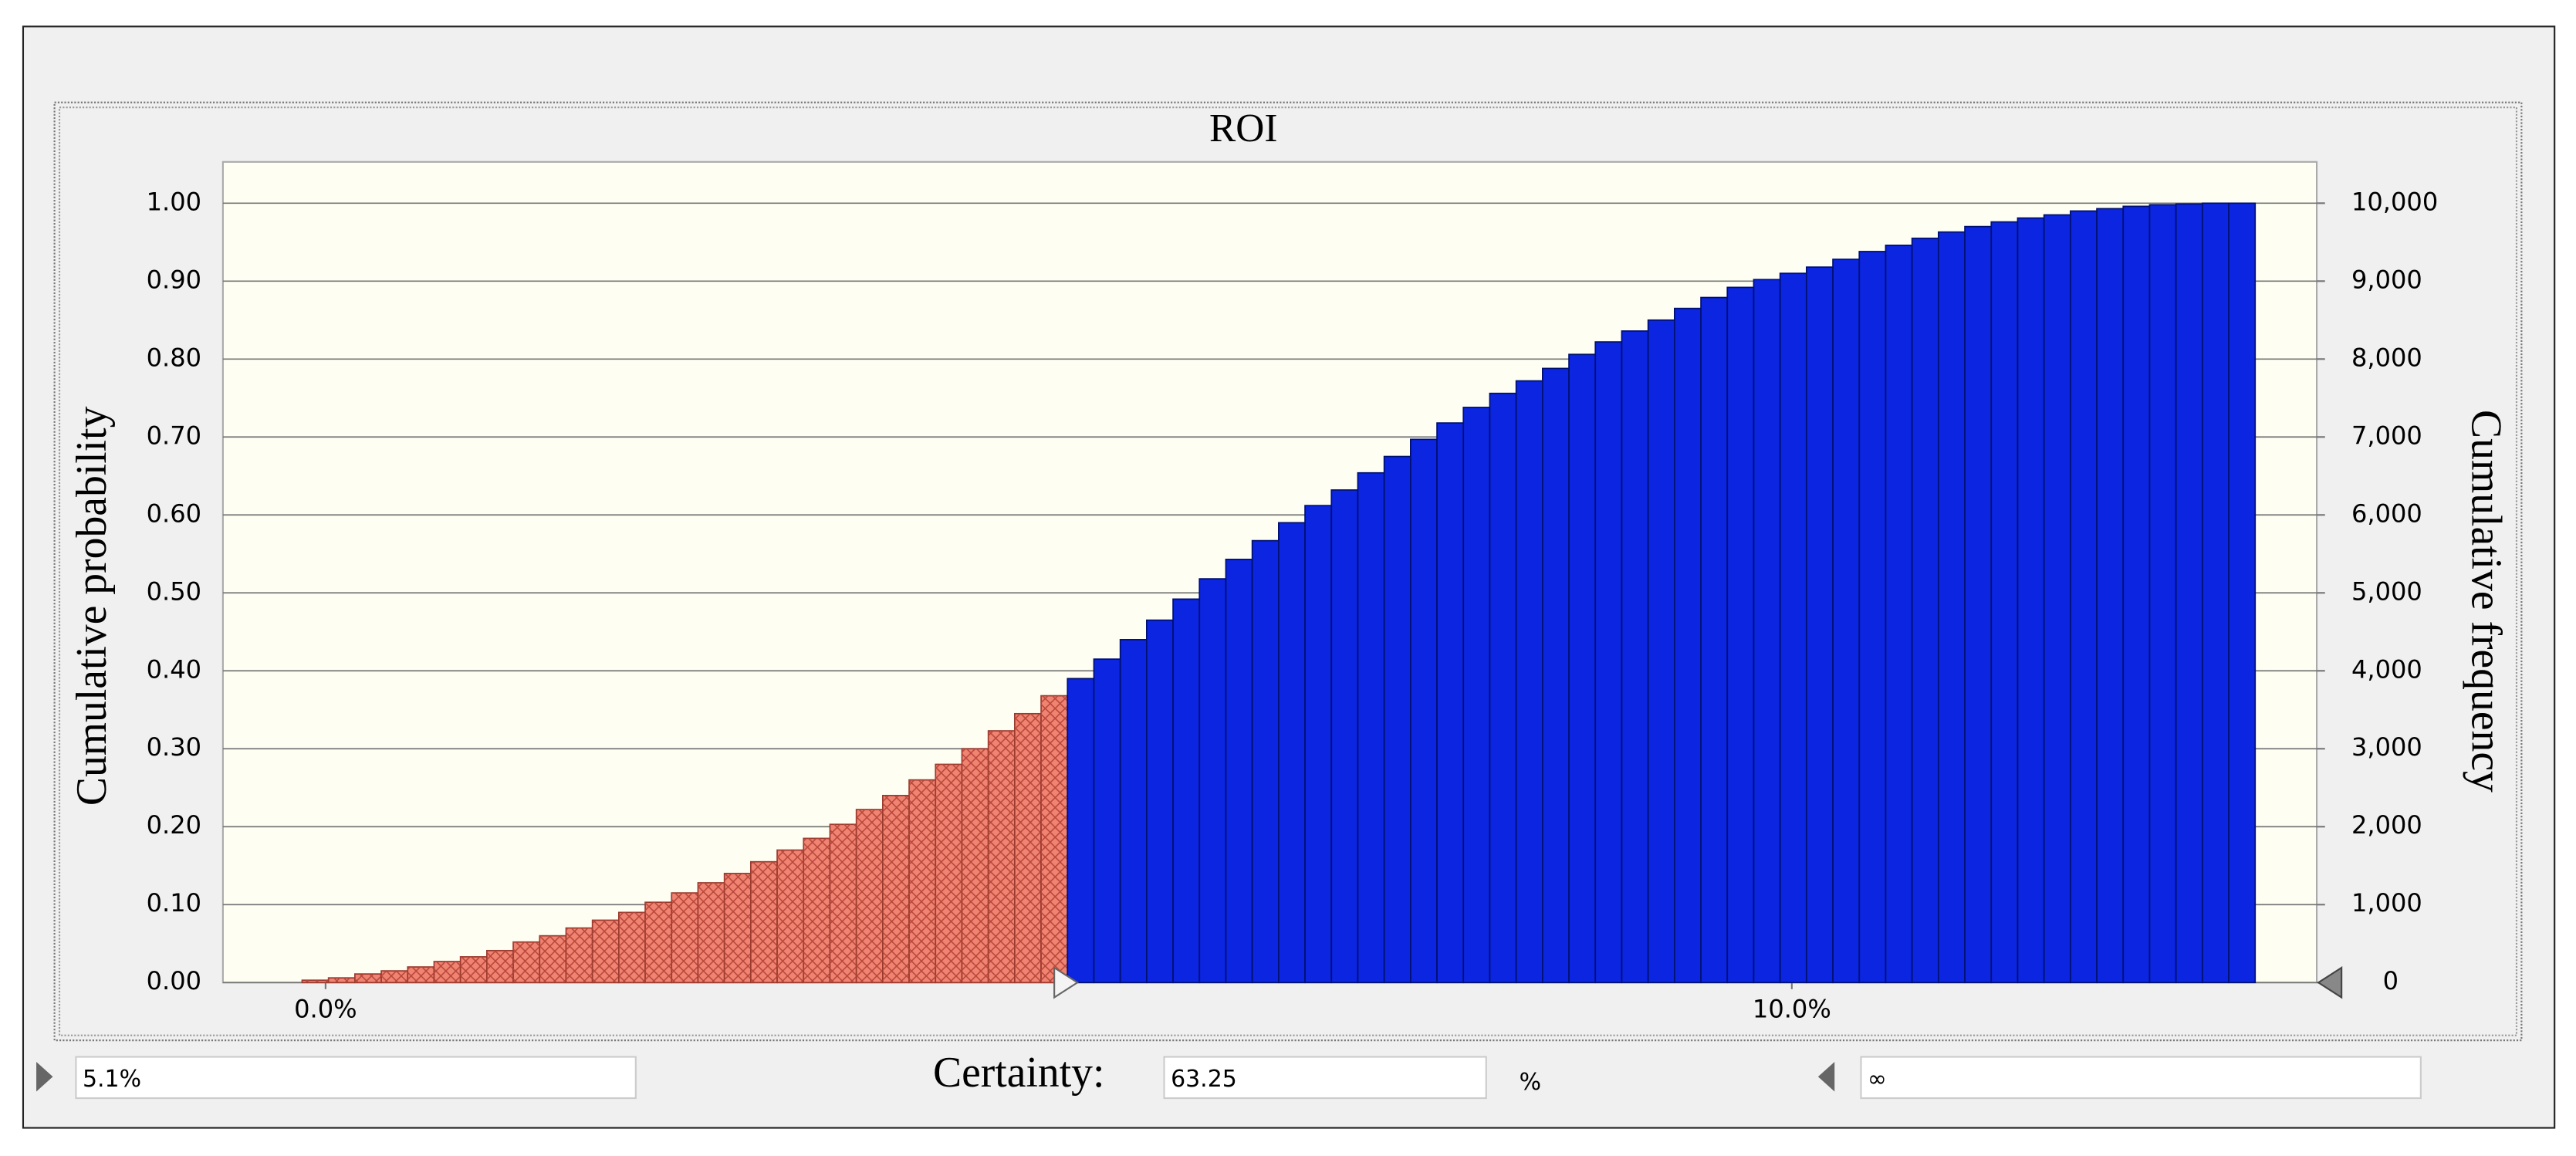 The height and width of the screenshot is (1156, 2576). What do you see at coordinates (112, 1079) in the screenshot?
I see `lower-bound-value: 5.1%` at bounding box center [112, 1079].